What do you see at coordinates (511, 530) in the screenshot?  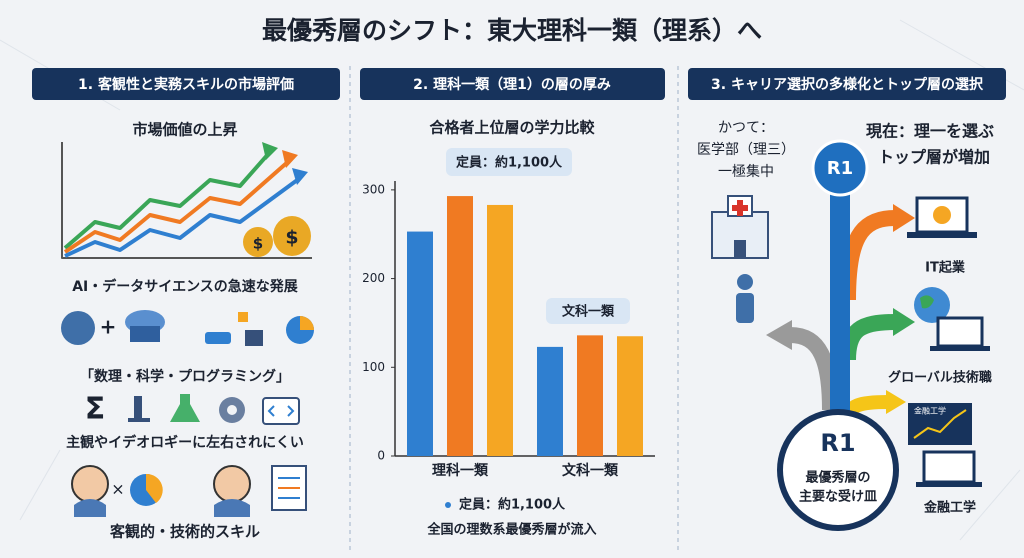 I see `annotation: 全国の理数系最優秀層が流入` at bounding box center [511, 530].